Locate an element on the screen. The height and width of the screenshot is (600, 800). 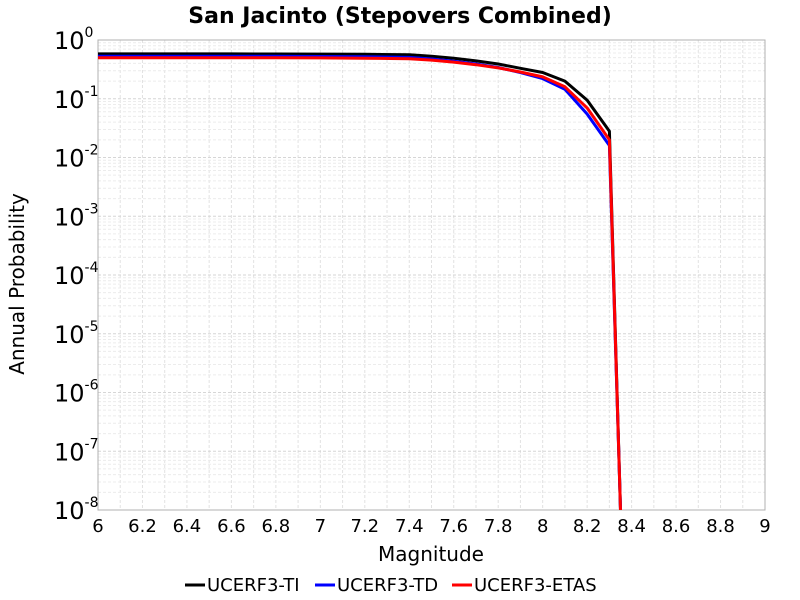
x-tick-label: 9 is located at coordinates (764, 526).